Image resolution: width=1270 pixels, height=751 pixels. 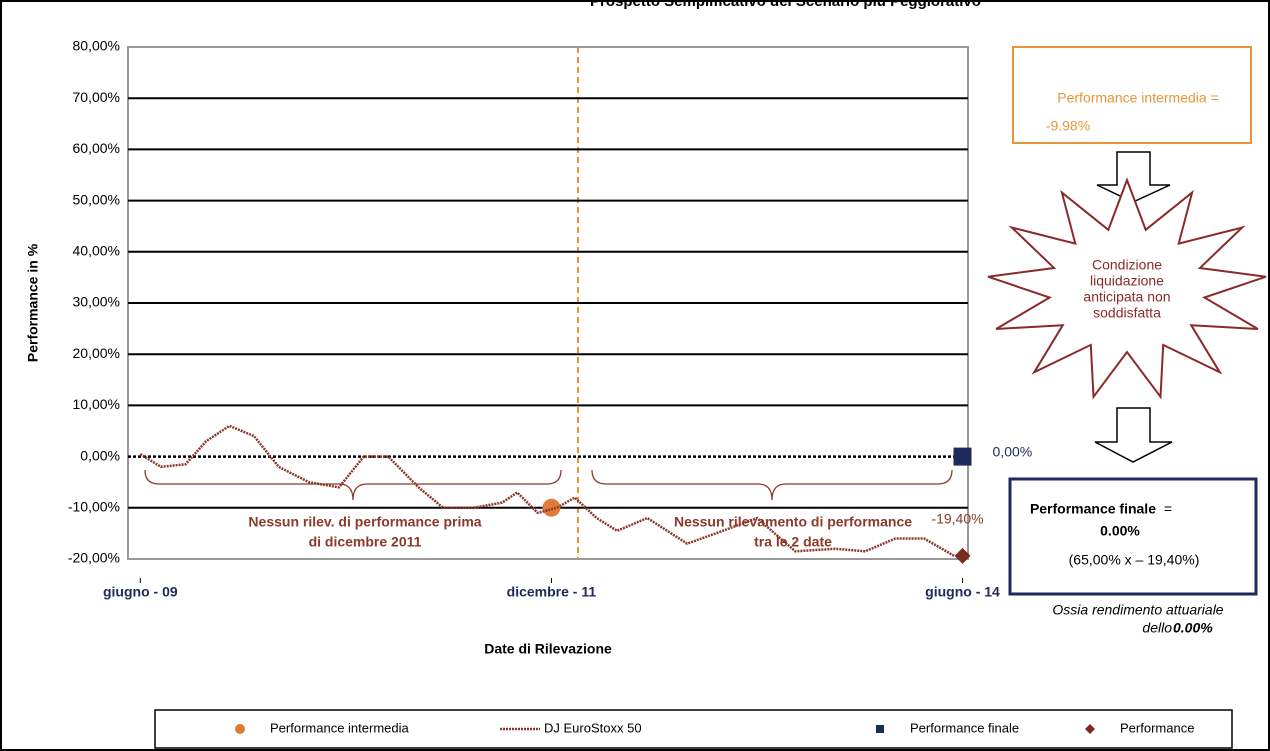 I want to click on x-tick-label: giugno - 14, so click(x=962, y=592).